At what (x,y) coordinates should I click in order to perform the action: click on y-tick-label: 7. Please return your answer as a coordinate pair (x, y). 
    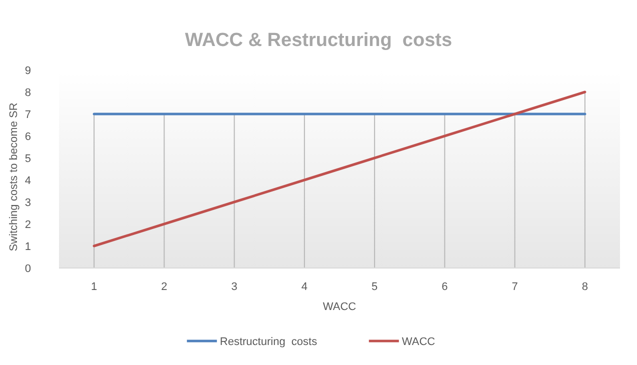
    Looking at the image, I should click on (27, 115).